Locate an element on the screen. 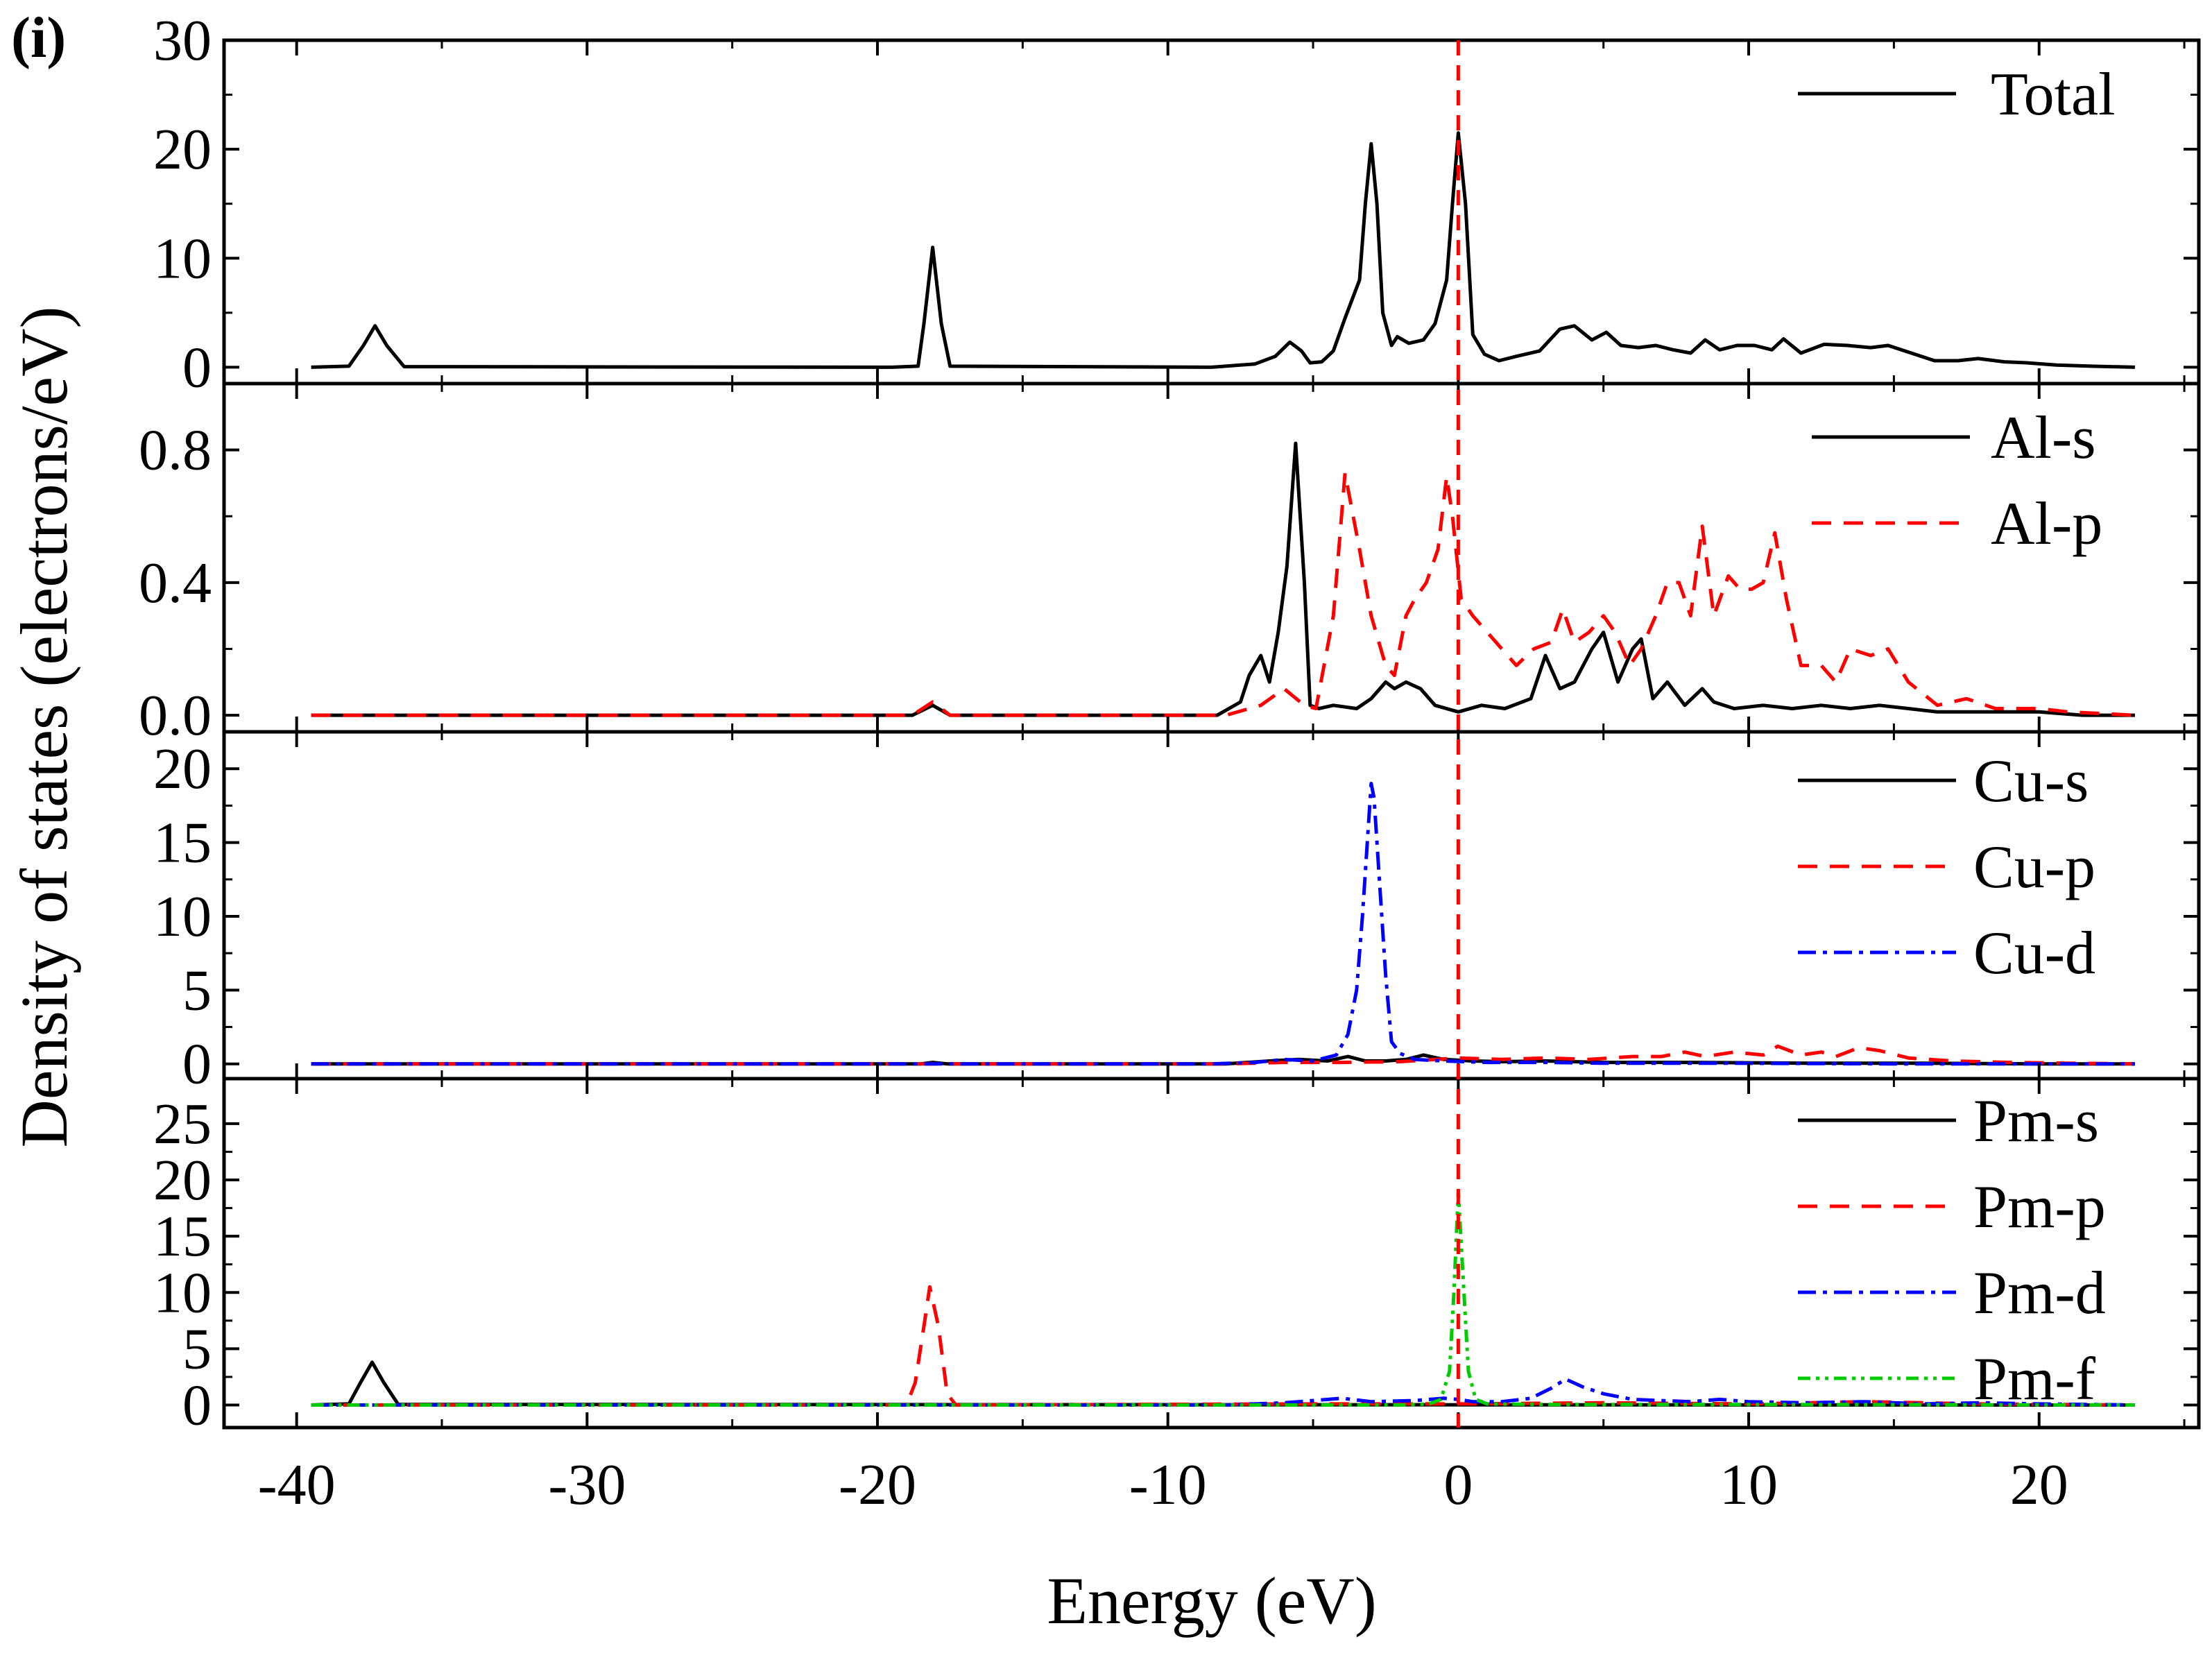  y-tick-label-total: 20 is located at coordinates (182, 149).